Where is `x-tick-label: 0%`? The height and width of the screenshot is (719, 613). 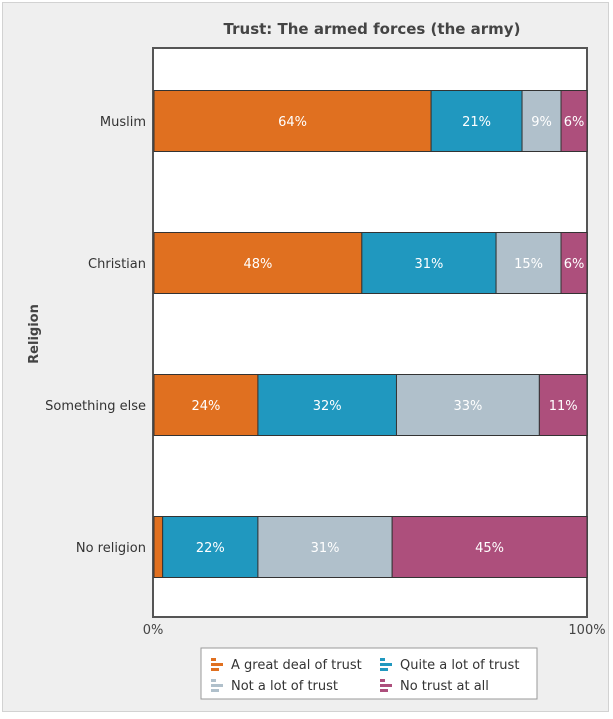
x-tick-label: 0% is located at coordinates (153, 630).